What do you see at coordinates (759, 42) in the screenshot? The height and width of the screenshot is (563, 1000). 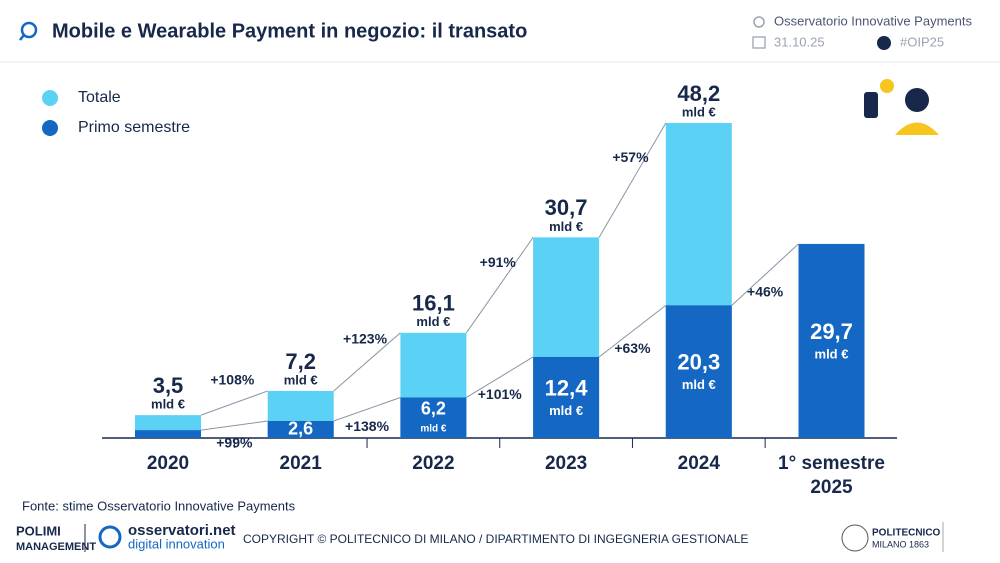 I see `date-icon` at bounding box center [759, 42].